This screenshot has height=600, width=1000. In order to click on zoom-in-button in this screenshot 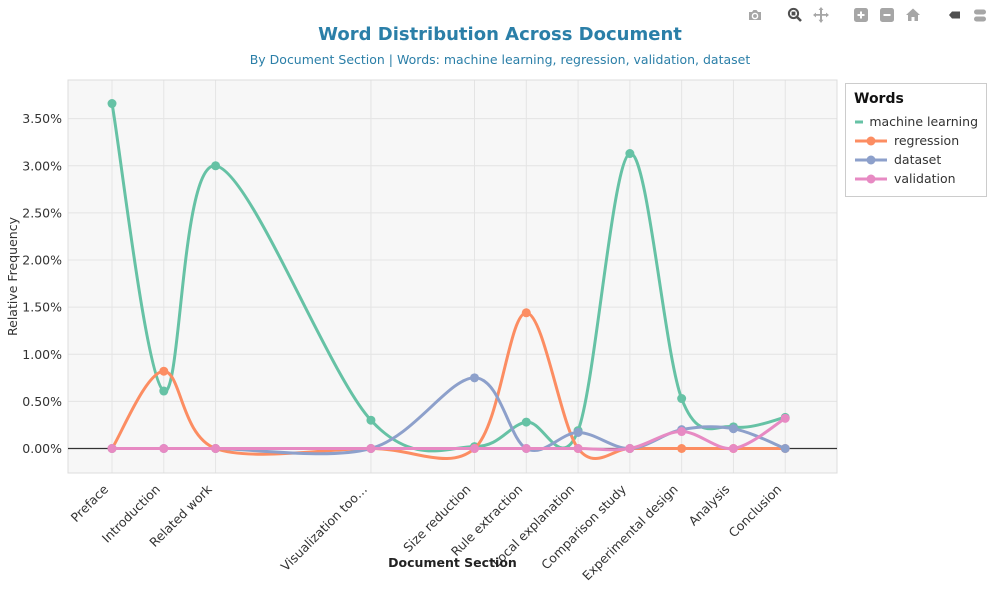, I will do `click(861, 15)`.